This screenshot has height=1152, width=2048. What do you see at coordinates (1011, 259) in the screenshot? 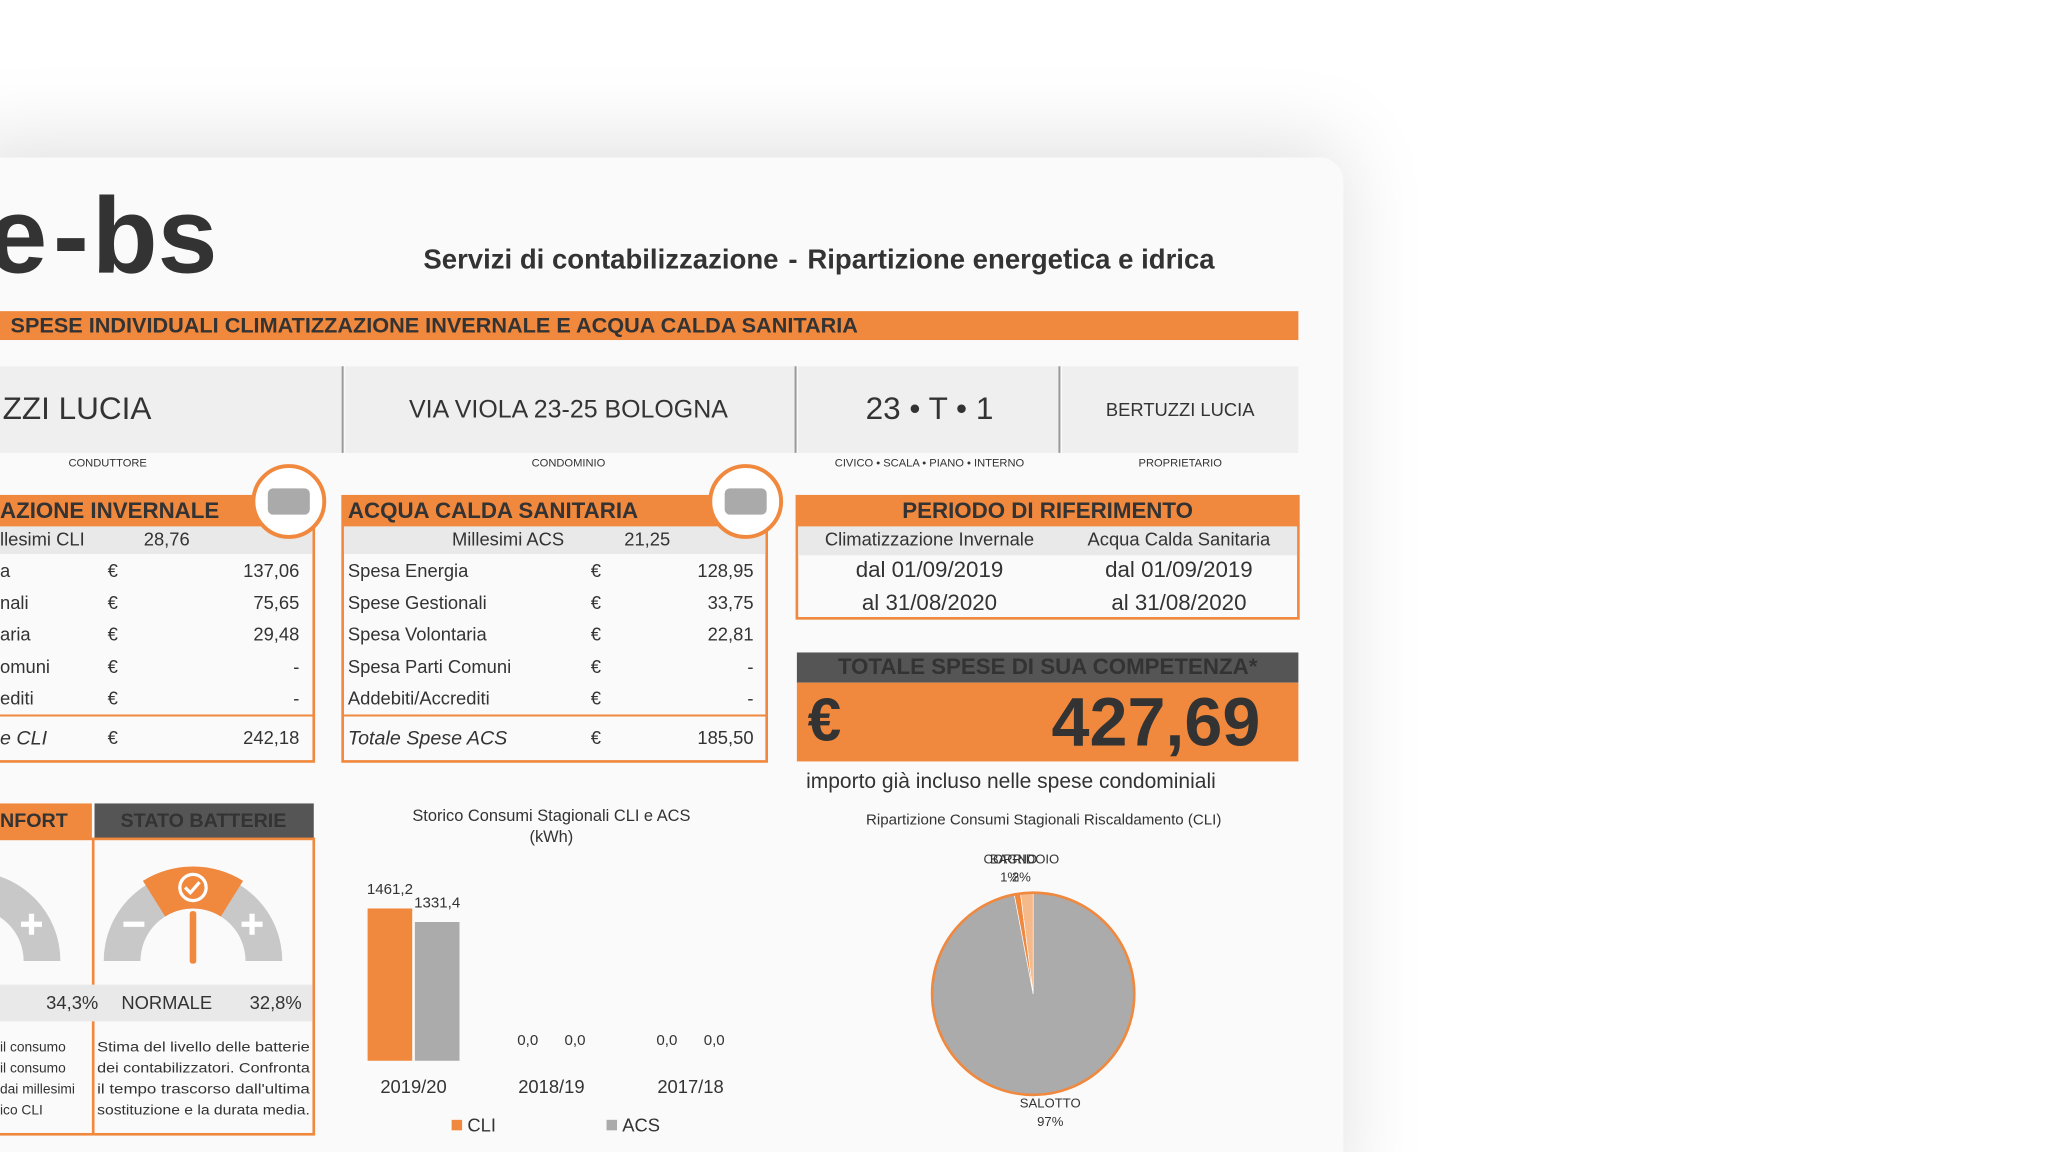
I see `header-title: Ripartizione energetica e idrica` at bounding box center [1011, 259].